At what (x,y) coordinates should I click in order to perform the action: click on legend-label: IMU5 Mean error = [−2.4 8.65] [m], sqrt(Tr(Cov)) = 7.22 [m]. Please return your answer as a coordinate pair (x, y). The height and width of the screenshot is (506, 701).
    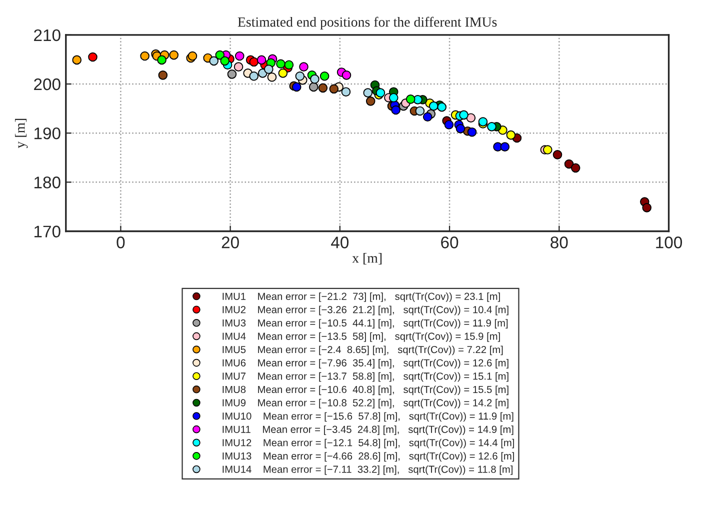
    Looking at the image, I should click on (362, 351).